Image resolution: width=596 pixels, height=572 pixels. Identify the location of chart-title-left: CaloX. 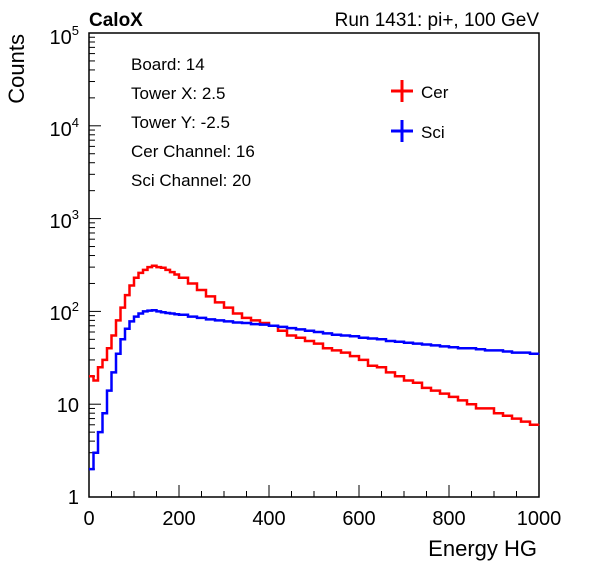
(116, 20).